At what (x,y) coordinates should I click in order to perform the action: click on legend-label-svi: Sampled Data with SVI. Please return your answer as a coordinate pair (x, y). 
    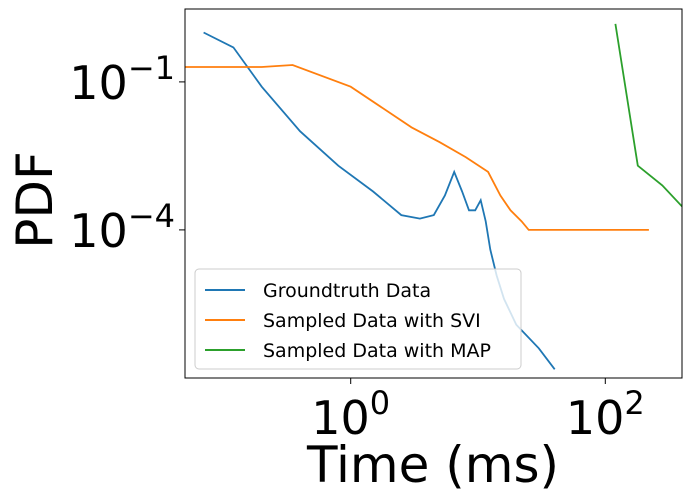
    Looking at the image, I should click on (372, 321).